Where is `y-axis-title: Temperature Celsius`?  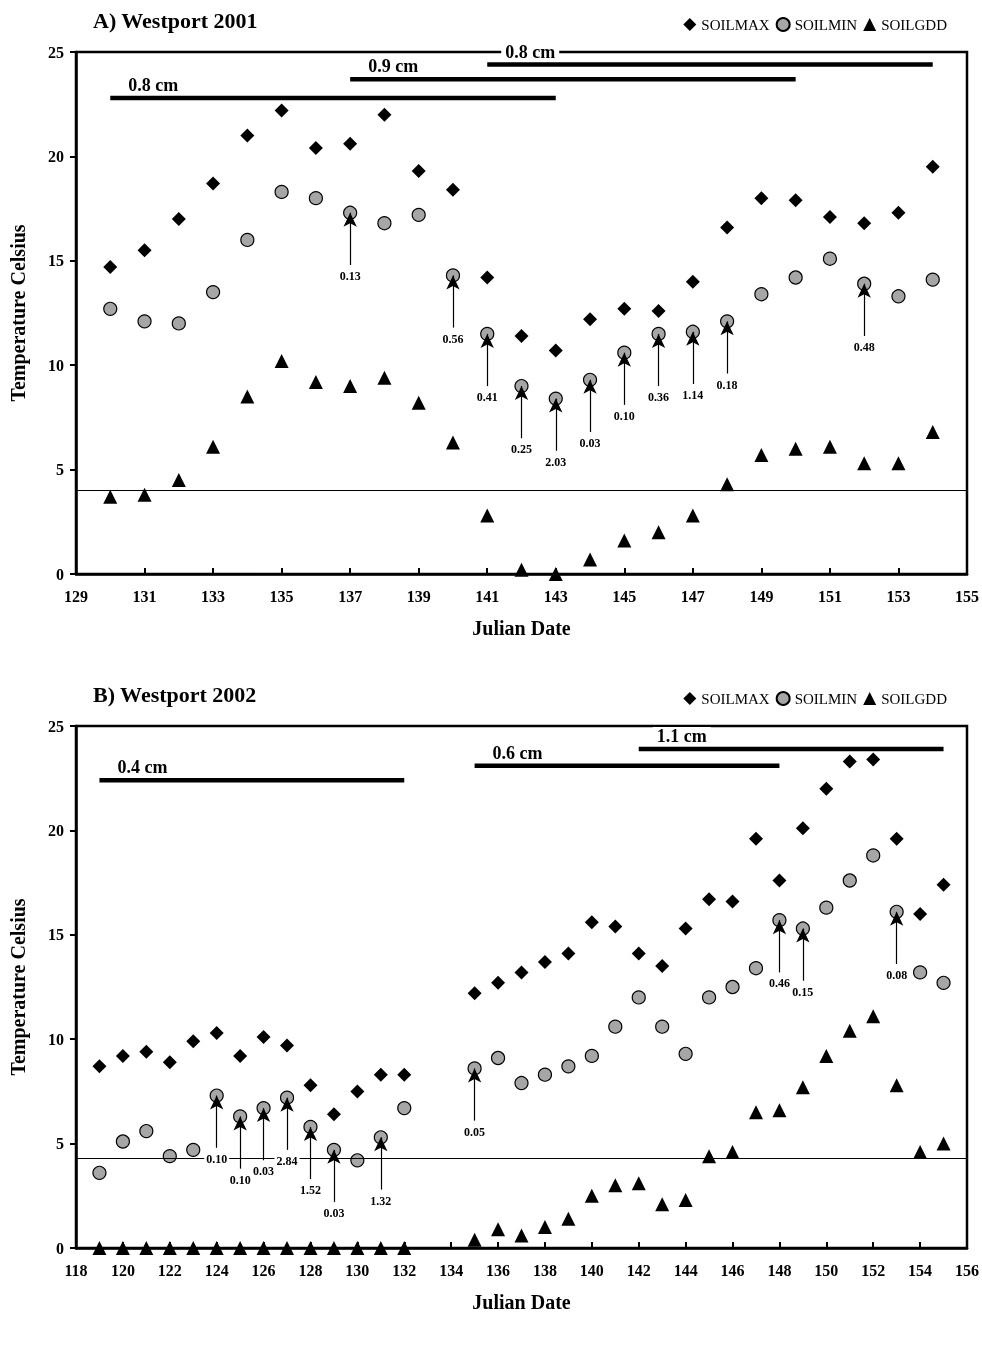
y-axis-title: Temperature Celsius is located at coordinates (18, 987).